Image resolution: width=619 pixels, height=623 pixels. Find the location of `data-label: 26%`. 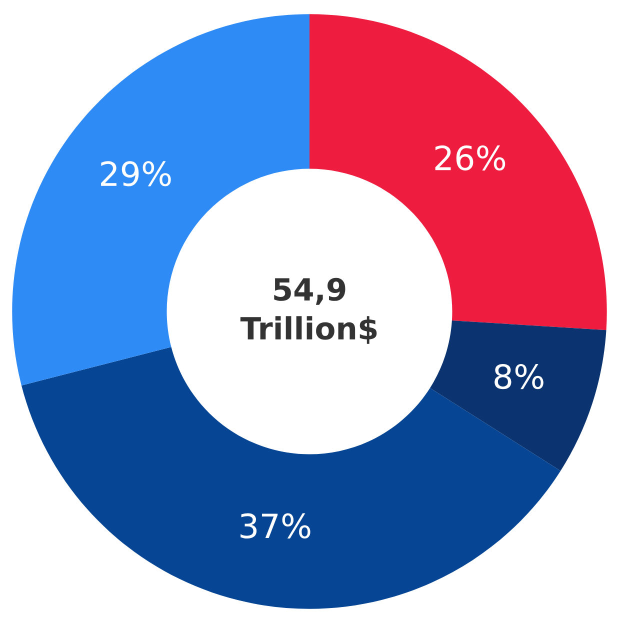

data-label: 26% is located at coordinates (470, 158).